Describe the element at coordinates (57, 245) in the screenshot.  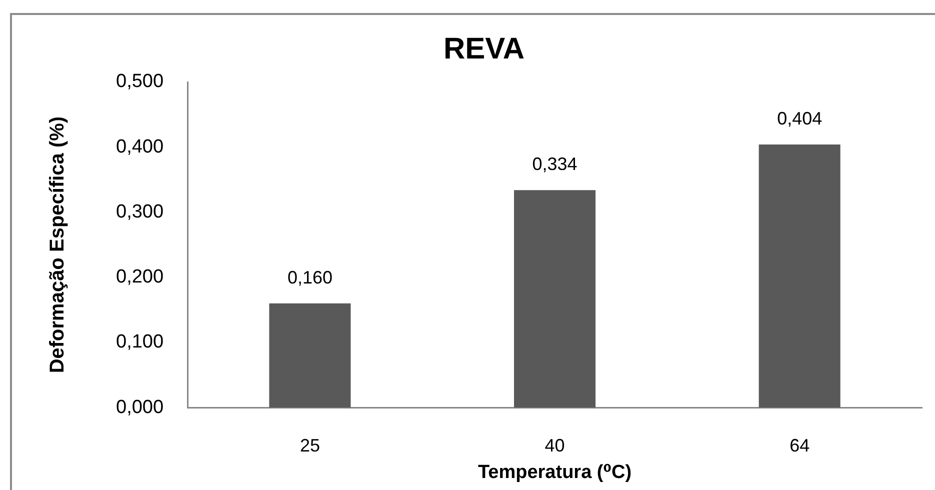
I see `y-axis-title: Deformação Específica (%)` at that location.